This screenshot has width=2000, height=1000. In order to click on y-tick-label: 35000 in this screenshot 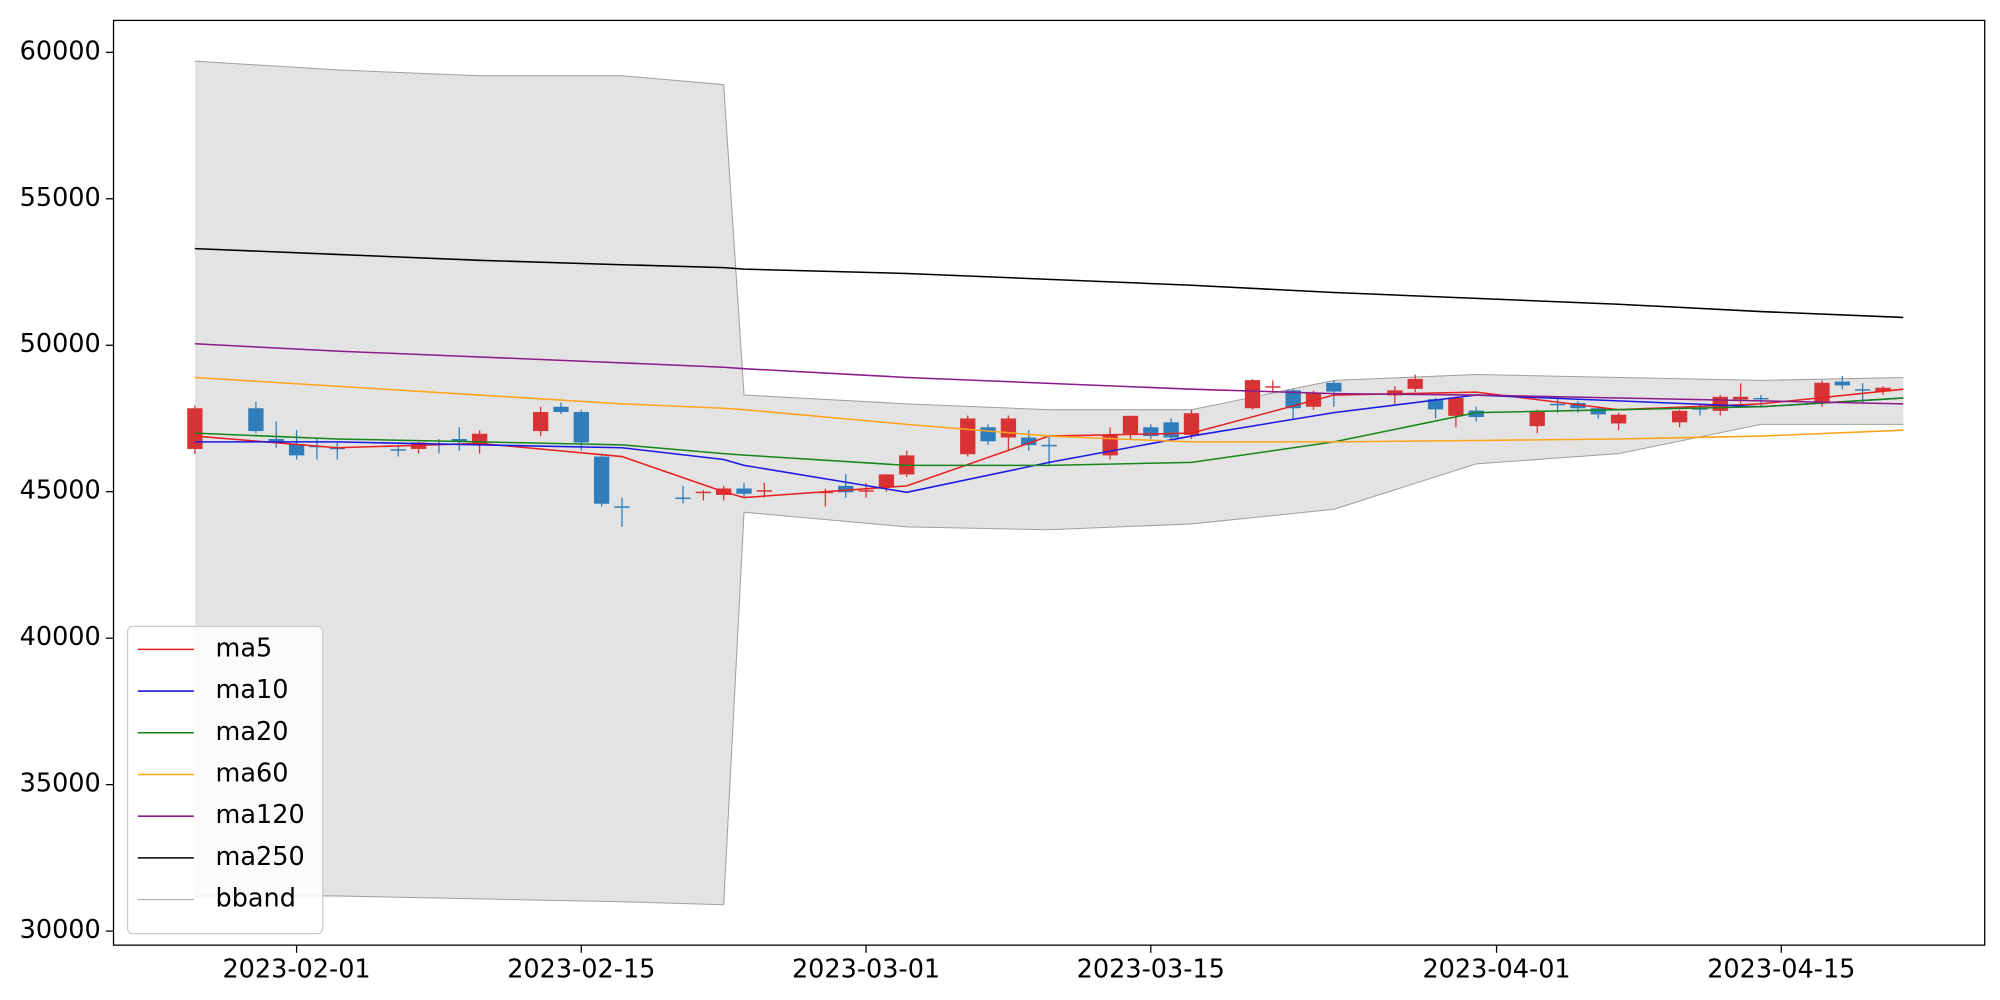, I will do `click(60, 784)`.